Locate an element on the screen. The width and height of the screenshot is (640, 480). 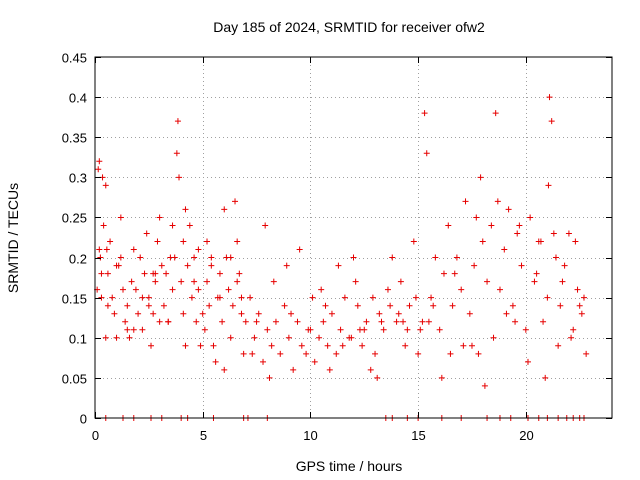
y-tick-label: 0.25 is located at coordinates (74, 218).